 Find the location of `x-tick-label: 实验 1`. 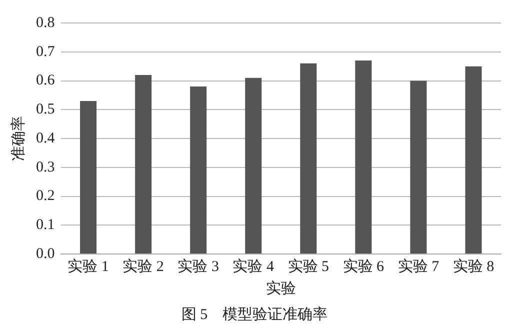

x-tick-label: 实验 1 is located at coordinates (88, 266).